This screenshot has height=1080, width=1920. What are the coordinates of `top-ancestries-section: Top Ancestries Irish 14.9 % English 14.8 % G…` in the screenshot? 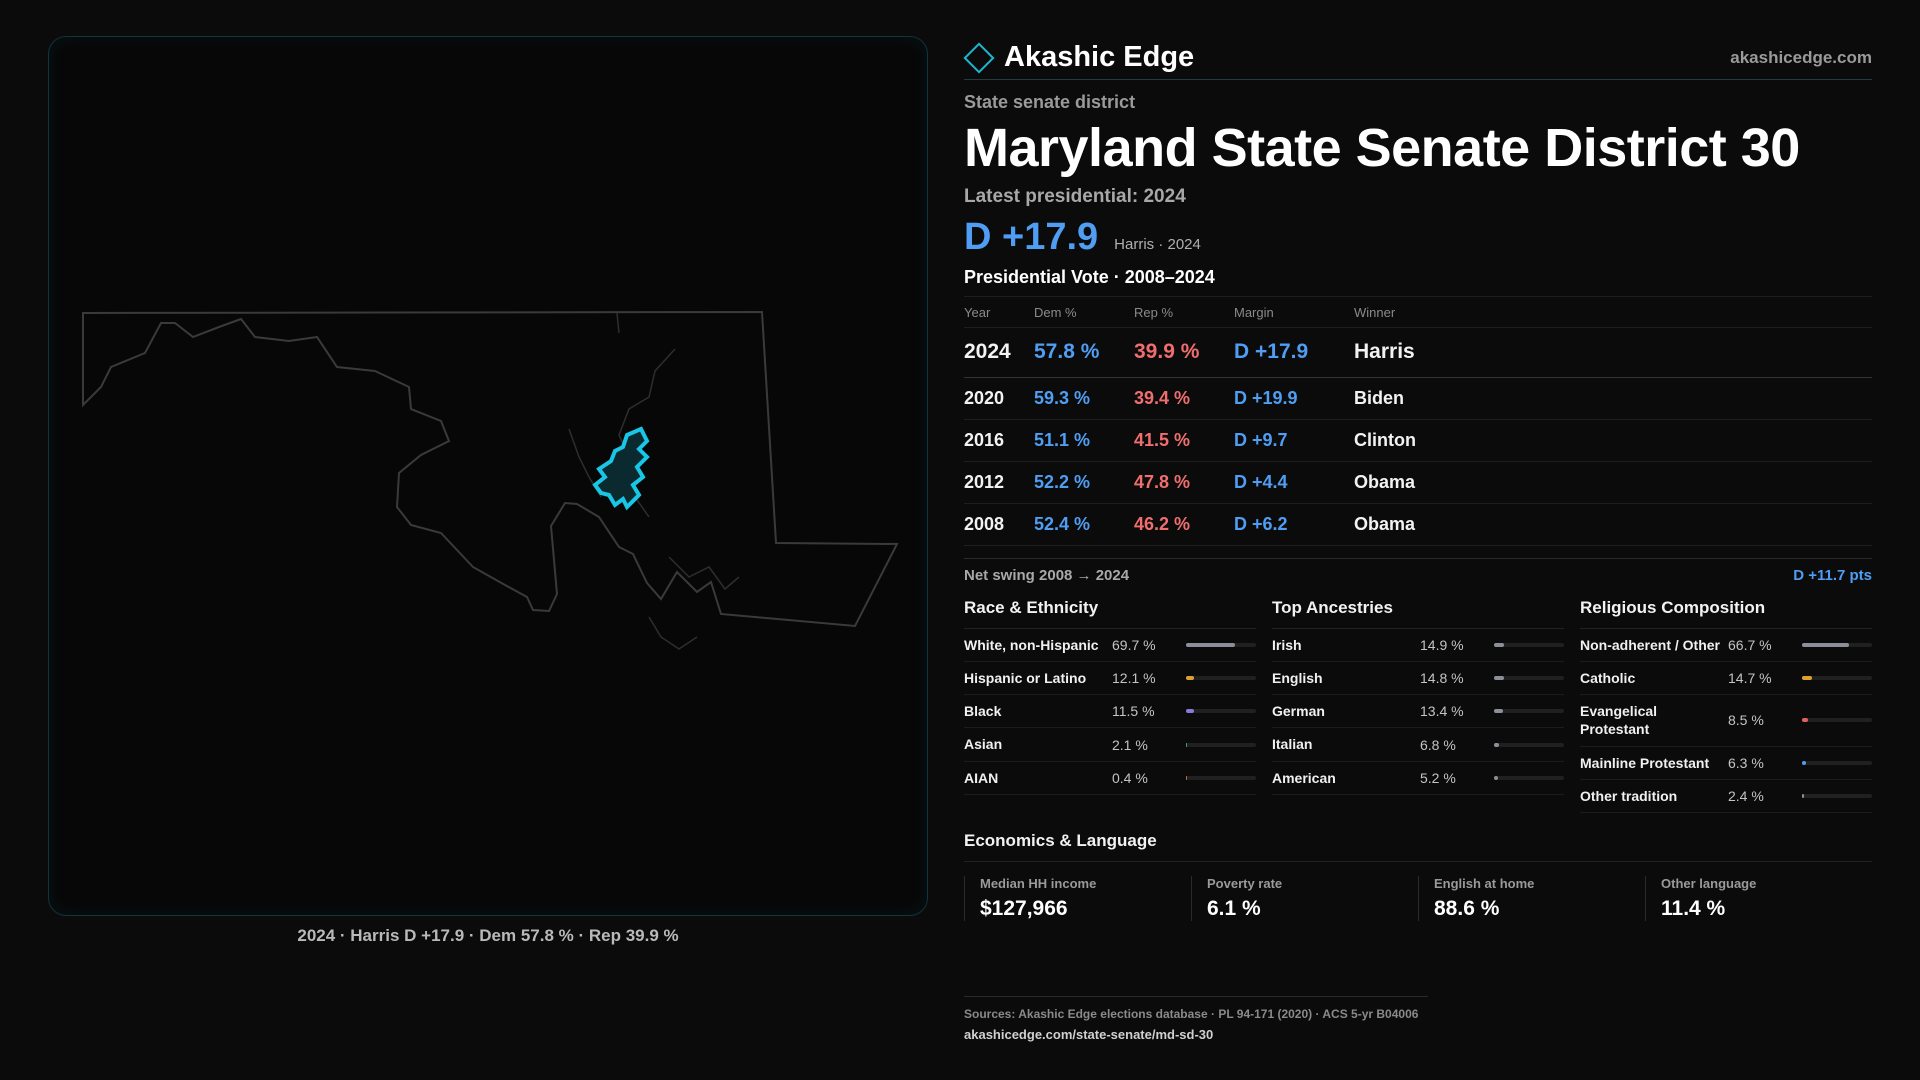 It's located at (1418, 705).